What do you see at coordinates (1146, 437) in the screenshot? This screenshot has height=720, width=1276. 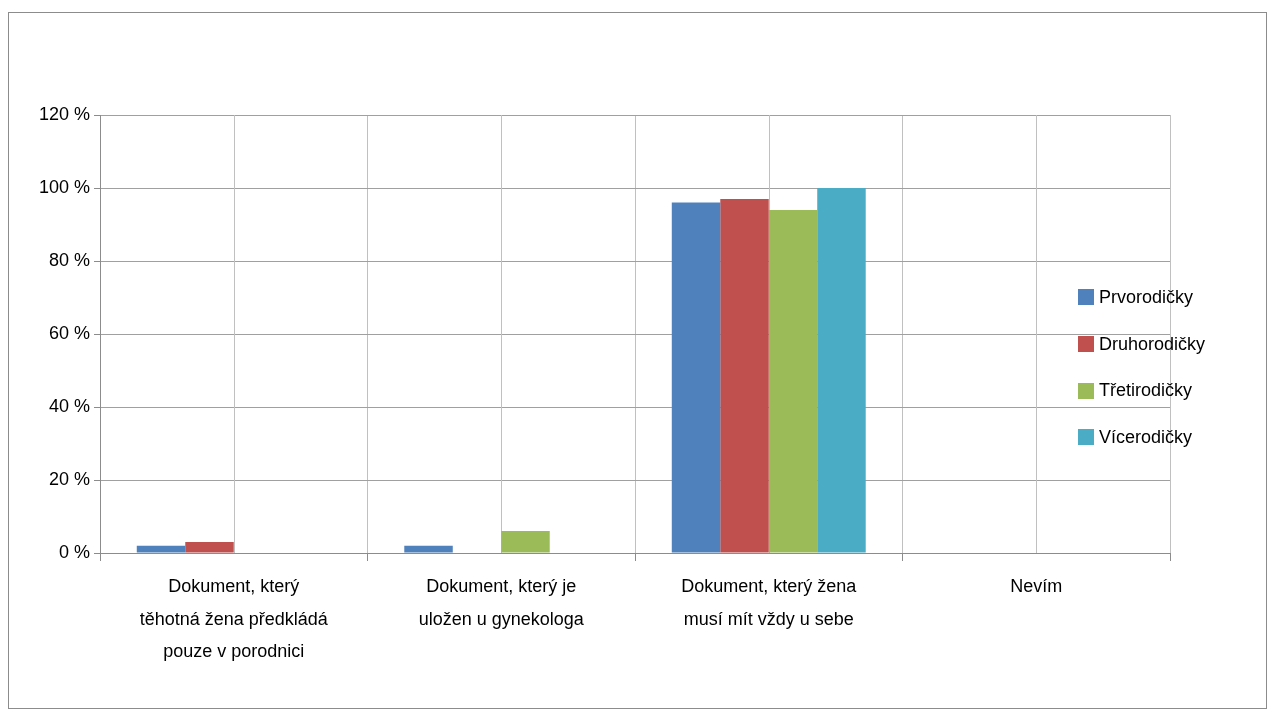 I see `legend-label: Vícerodičky` at bounding box center [1146, 437].